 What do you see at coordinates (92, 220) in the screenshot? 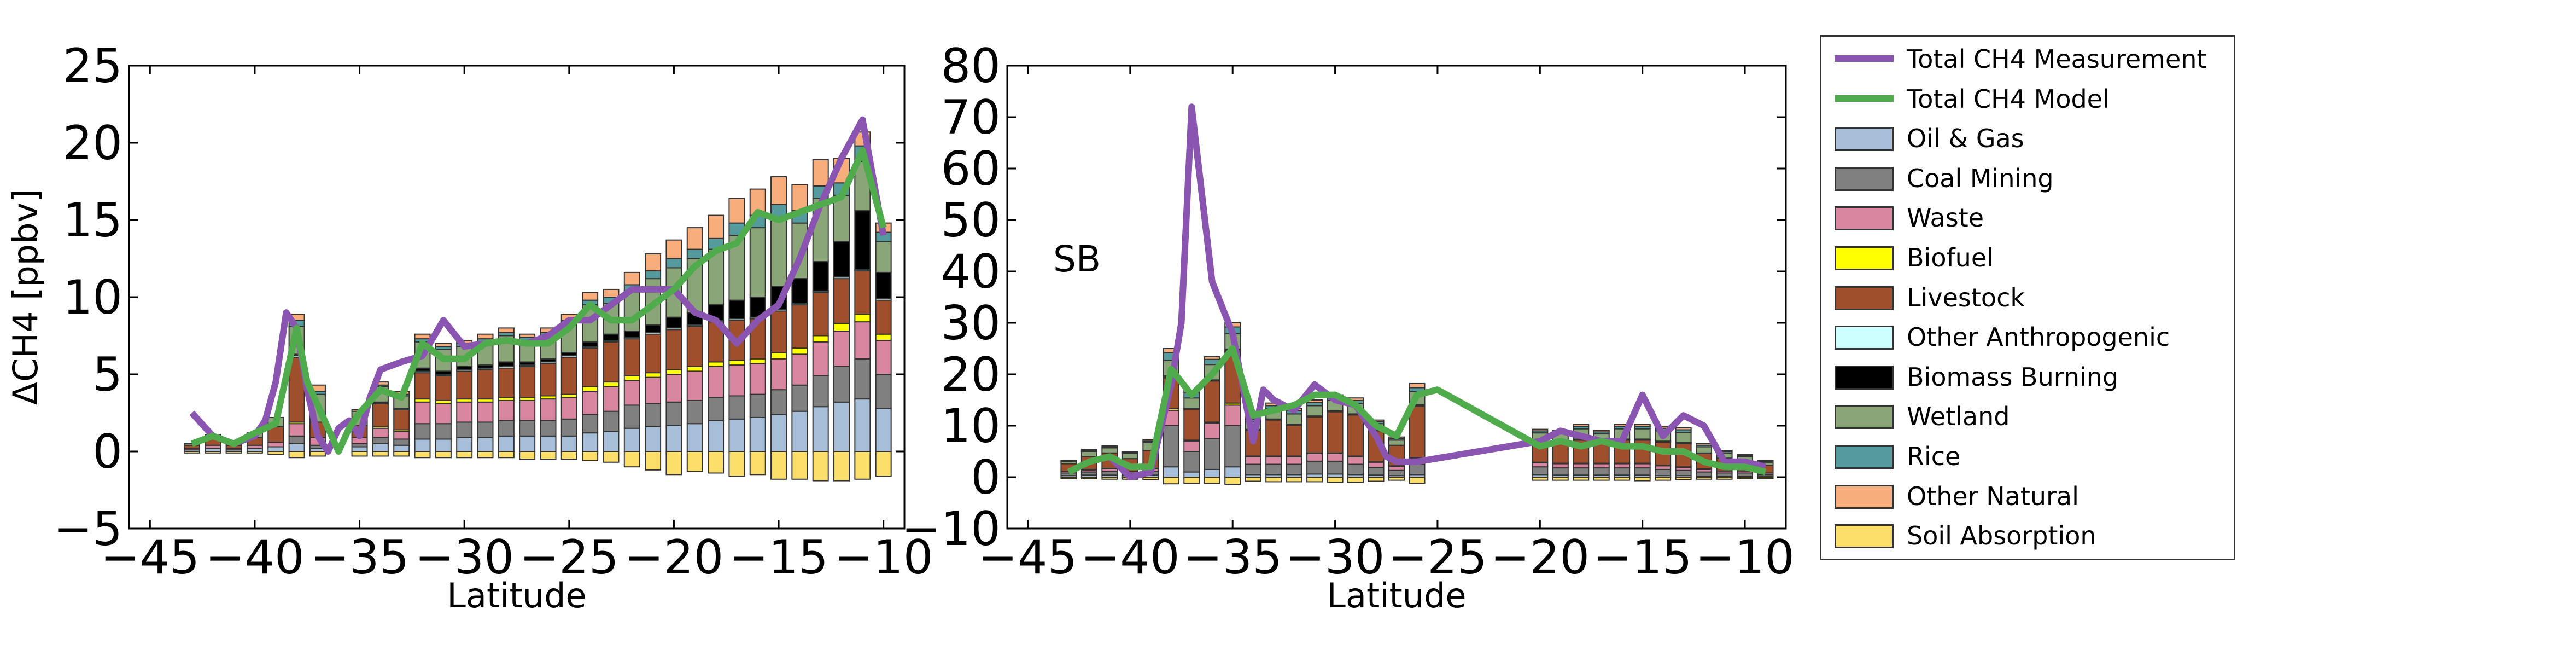
I see `y-tick-label: 15` at bounding box center [92, 220].